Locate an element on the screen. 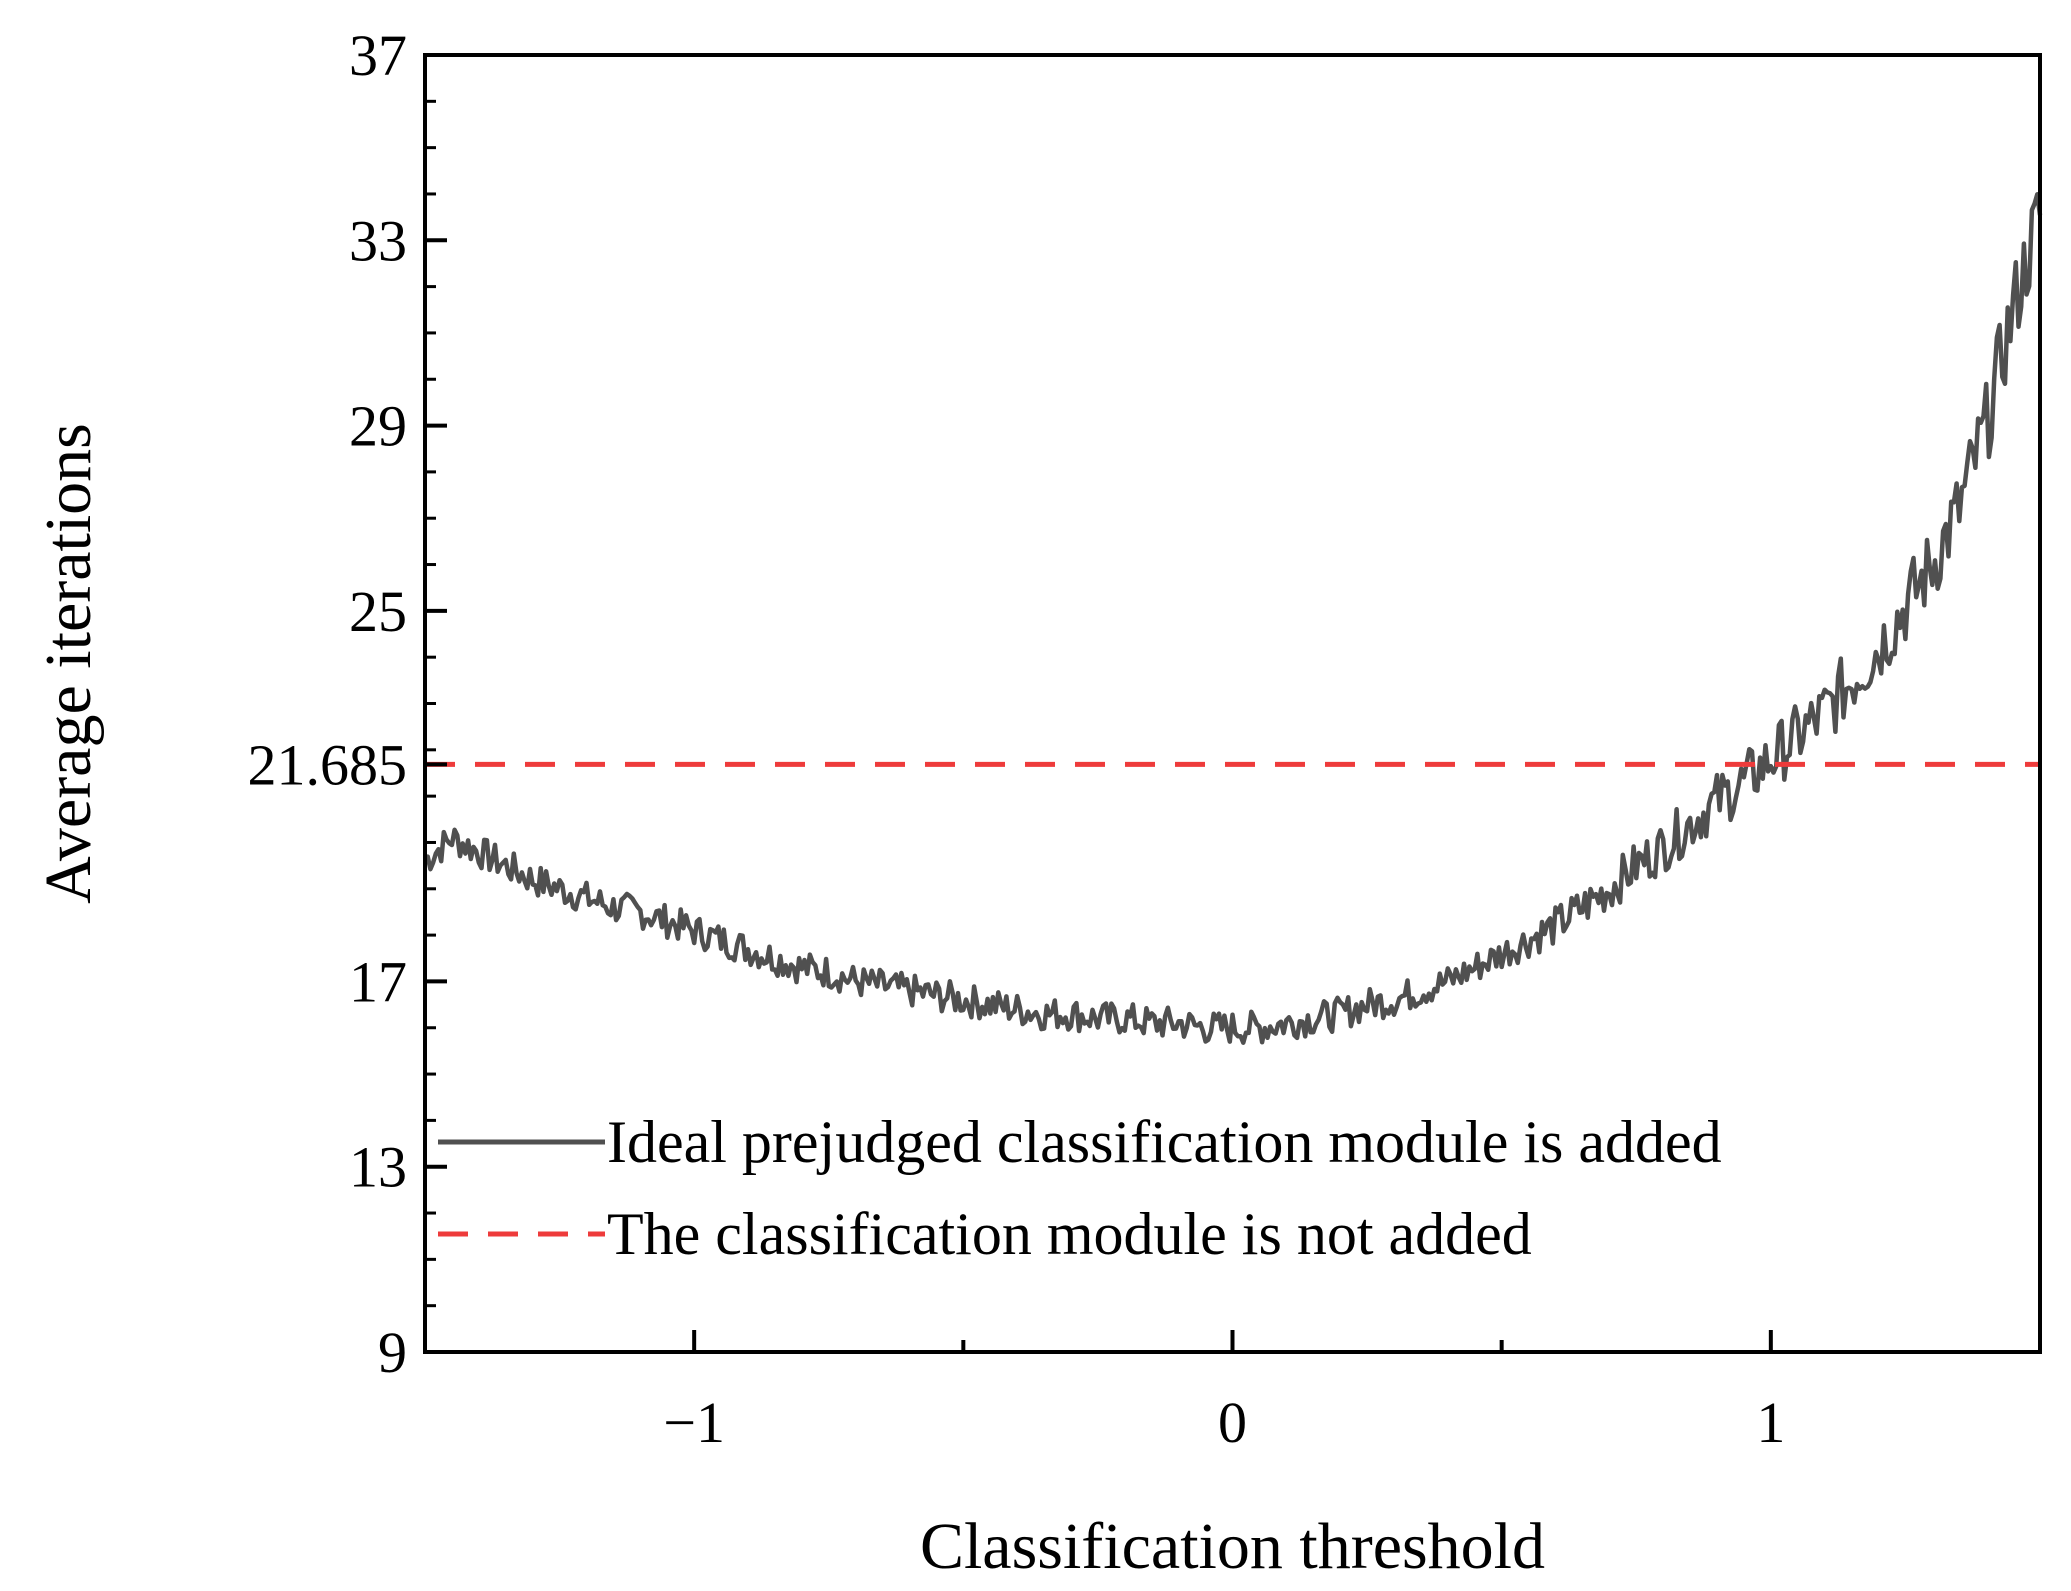 The image size is (2071, 1591). legend-label-not-added: The classification module is not added is located at coordinates (1069, 1234).